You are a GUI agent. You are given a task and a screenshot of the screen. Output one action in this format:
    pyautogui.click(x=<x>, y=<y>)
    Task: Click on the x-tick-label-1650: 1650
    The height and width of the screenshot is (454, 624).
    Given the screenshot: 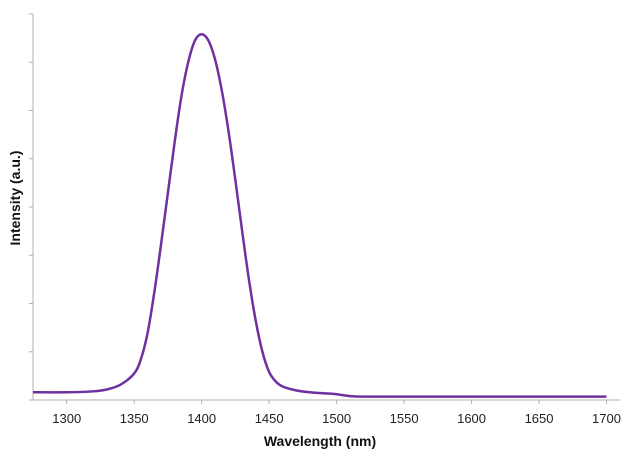 What is the action you would take?
    pyautogui.click(x=539, y=418)
    